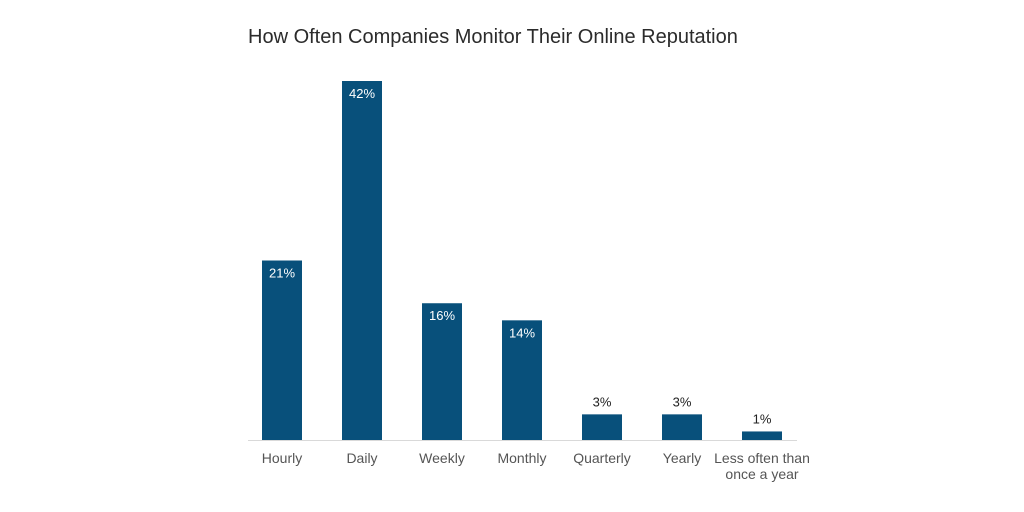 The image size is (1024, 512). Describe the element at coordinates (362, 260) in the screenshot. I see `bar-daily` at that location.